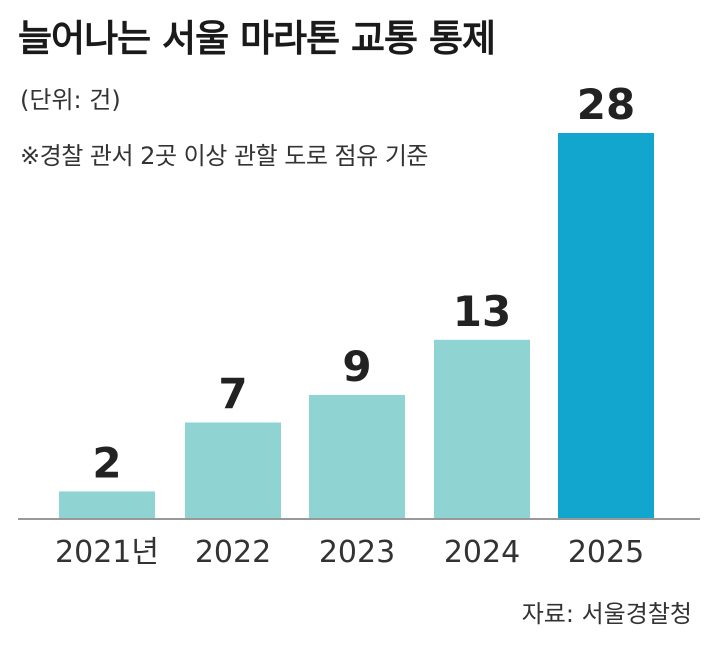  What do you see at coordinates (482, 552) in the screenshot?
I see `x-tick-label: 2024` at bounding box center [482, 552].